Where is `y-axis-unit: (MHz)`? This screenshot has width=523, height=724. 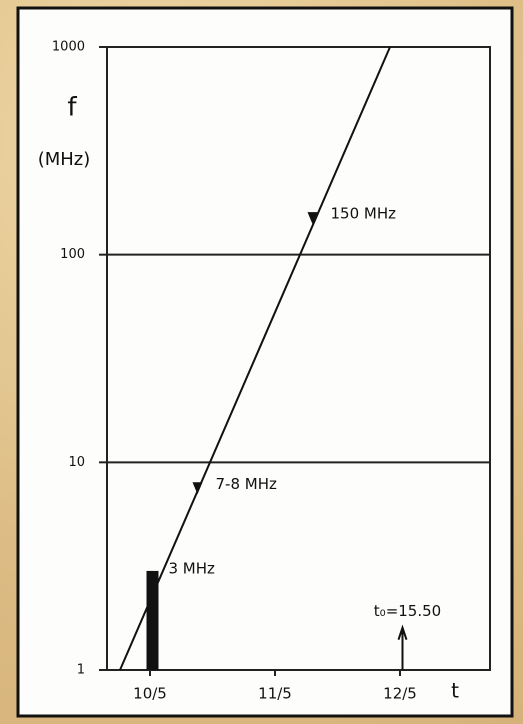
y-axis-unit: (MHz) is located at coordinates (64, 159).